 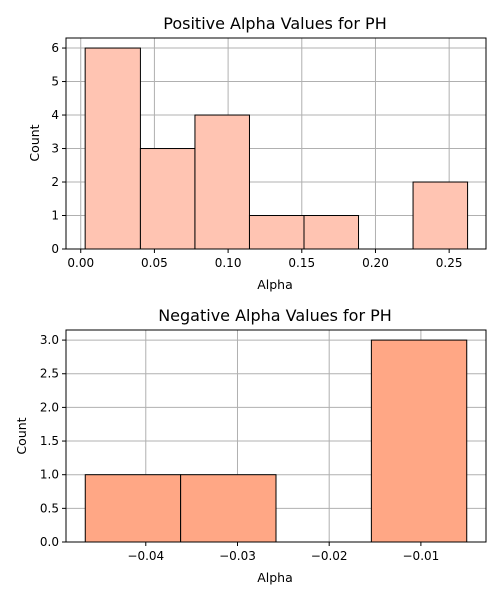 What do you see at coordinates (55, 48) in the screenshot?
I see `y-tick-label: 6` at bounding box center [55, 48].